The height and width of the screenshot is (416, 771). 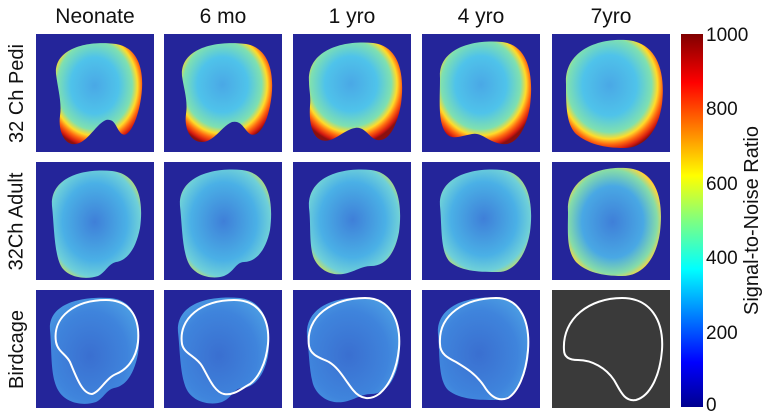 I want to click on snr-map-adult-7yro, so click(x=611, y=221).